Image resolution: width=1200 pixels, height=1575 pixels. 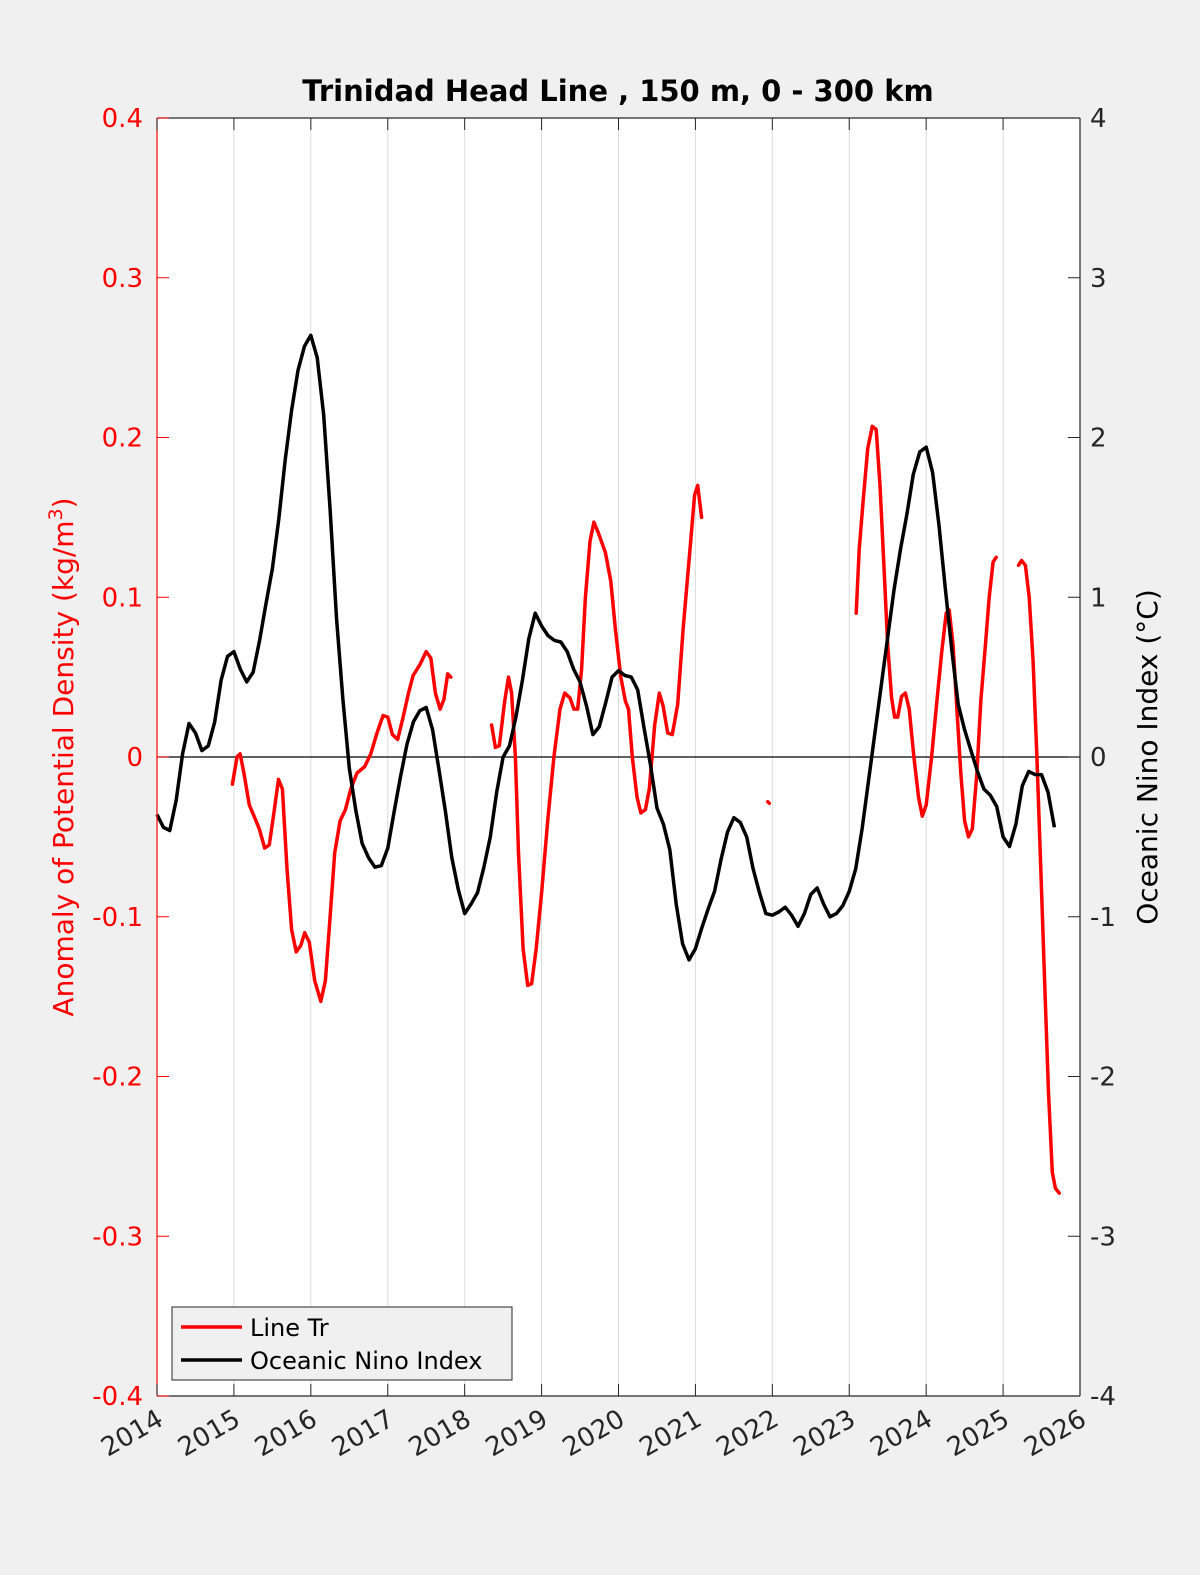 I want to click on y-right-tick-label: 0, so click(x=1098, y=758).